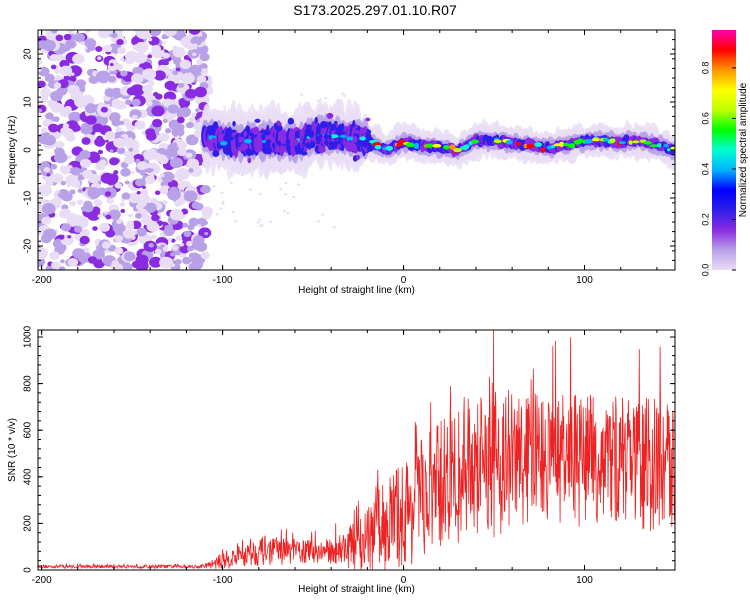 The image size is (750, 600). I want to click on x-tick-label: 0, so click(404, 280).